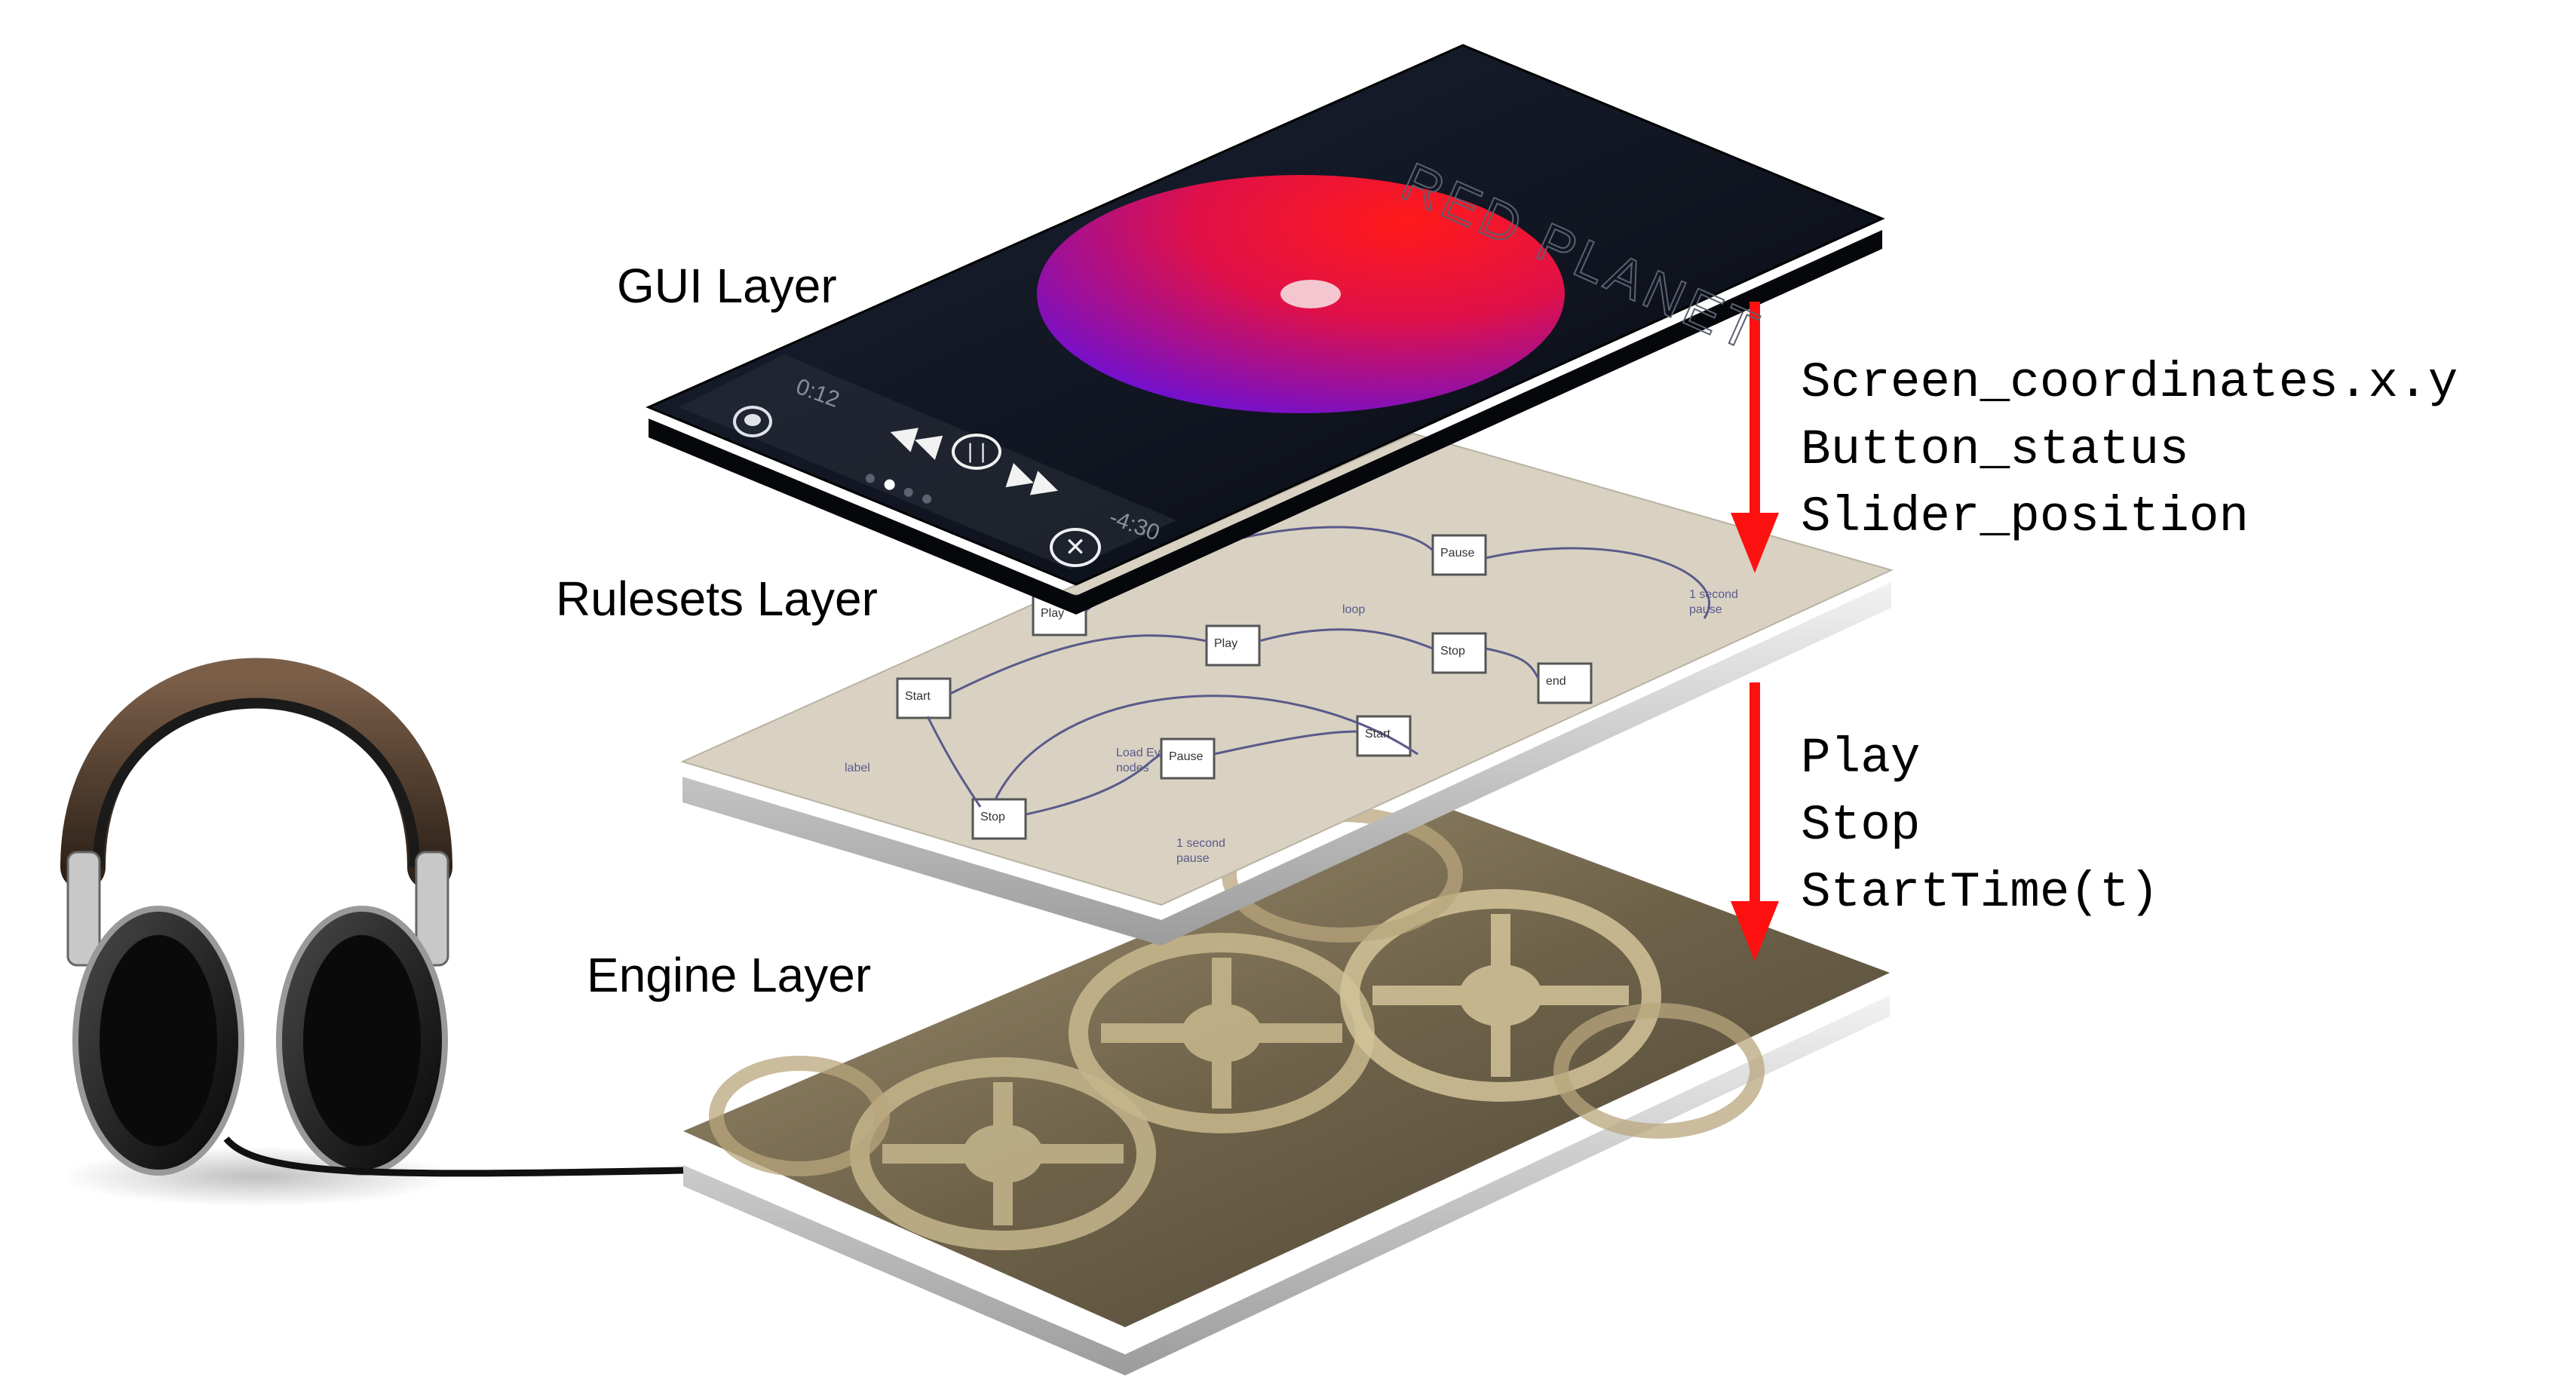 This screenshot has width=2576, height=1383. Describe the element at coordinates (1755, 437) in the screenshot. I see `arrow-gui-to-rulesets` at that location.